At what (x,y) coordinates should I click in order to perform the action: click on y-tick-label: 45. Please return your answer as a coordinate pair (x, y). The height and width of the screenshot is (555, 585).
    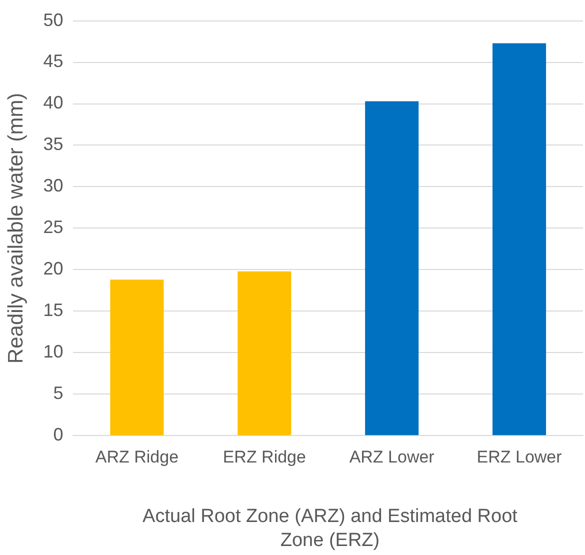
    Looking at the image, I should click on (53, 61).